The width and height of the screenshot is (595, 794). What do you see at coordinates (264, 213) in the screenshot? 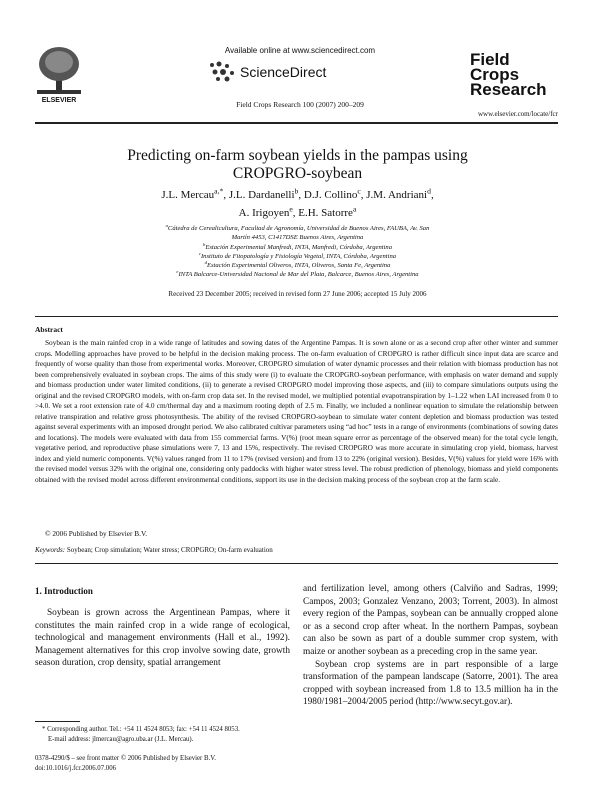
I see `author-name: A. Irigoyen` at bounding box center [264, 213].